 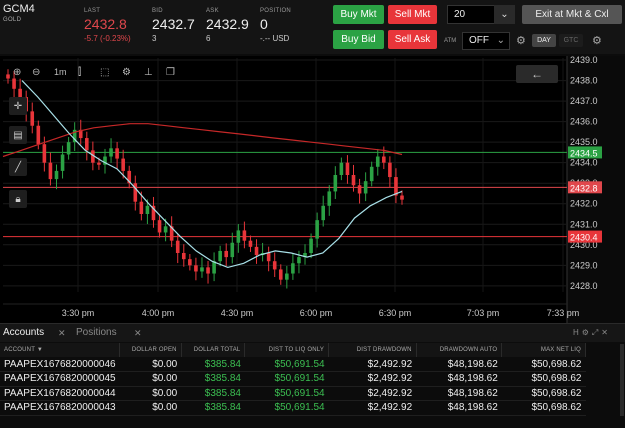 I want to click on scrollbar, so click(x=622, y=380).